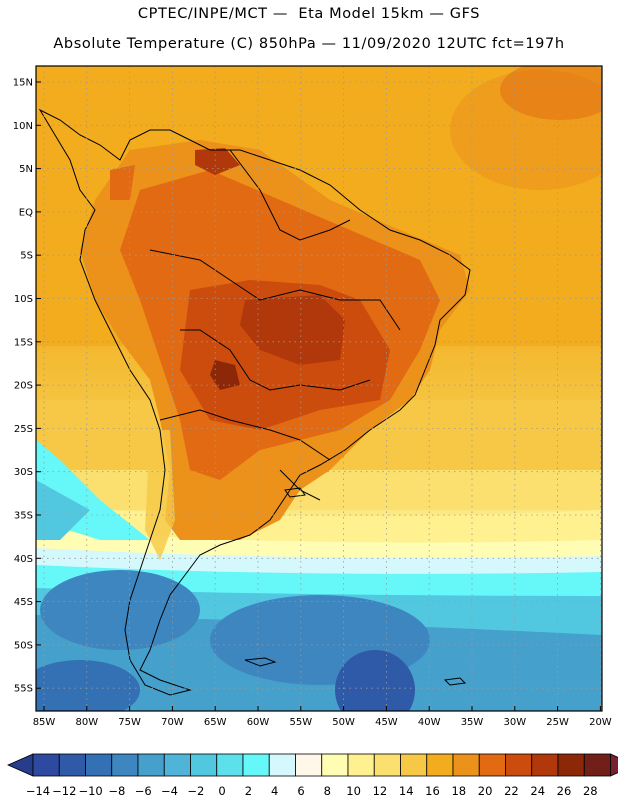 The width and height of the screenshot is (618, 800). I want to click on colorbar, so click(312, 765).